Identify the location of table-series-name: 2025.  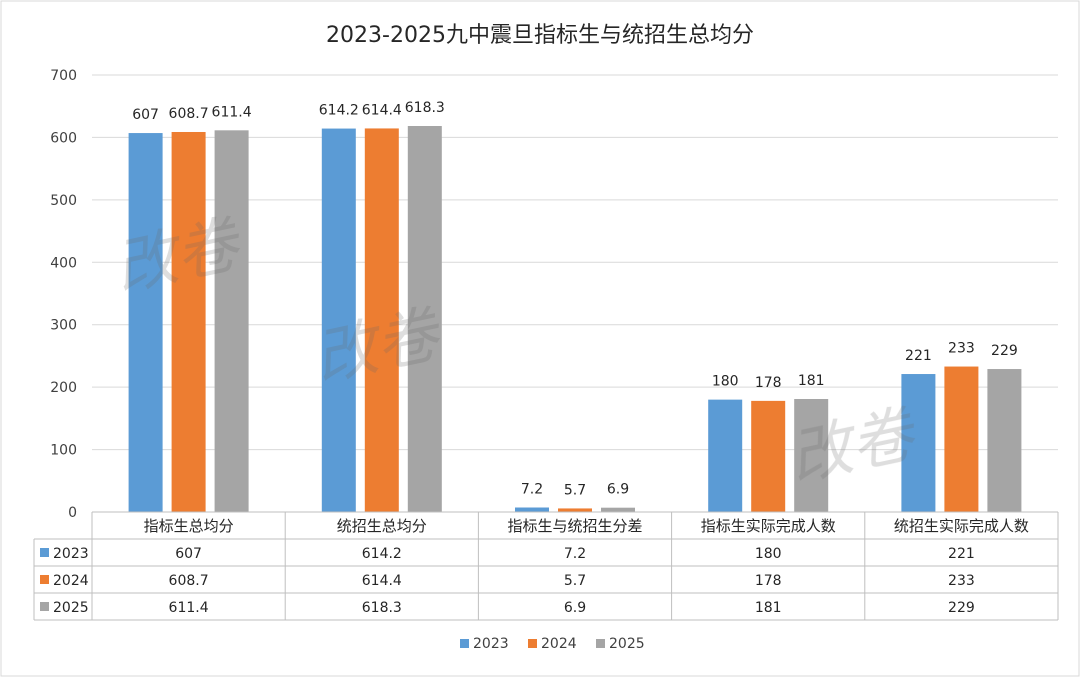
(71, 608).